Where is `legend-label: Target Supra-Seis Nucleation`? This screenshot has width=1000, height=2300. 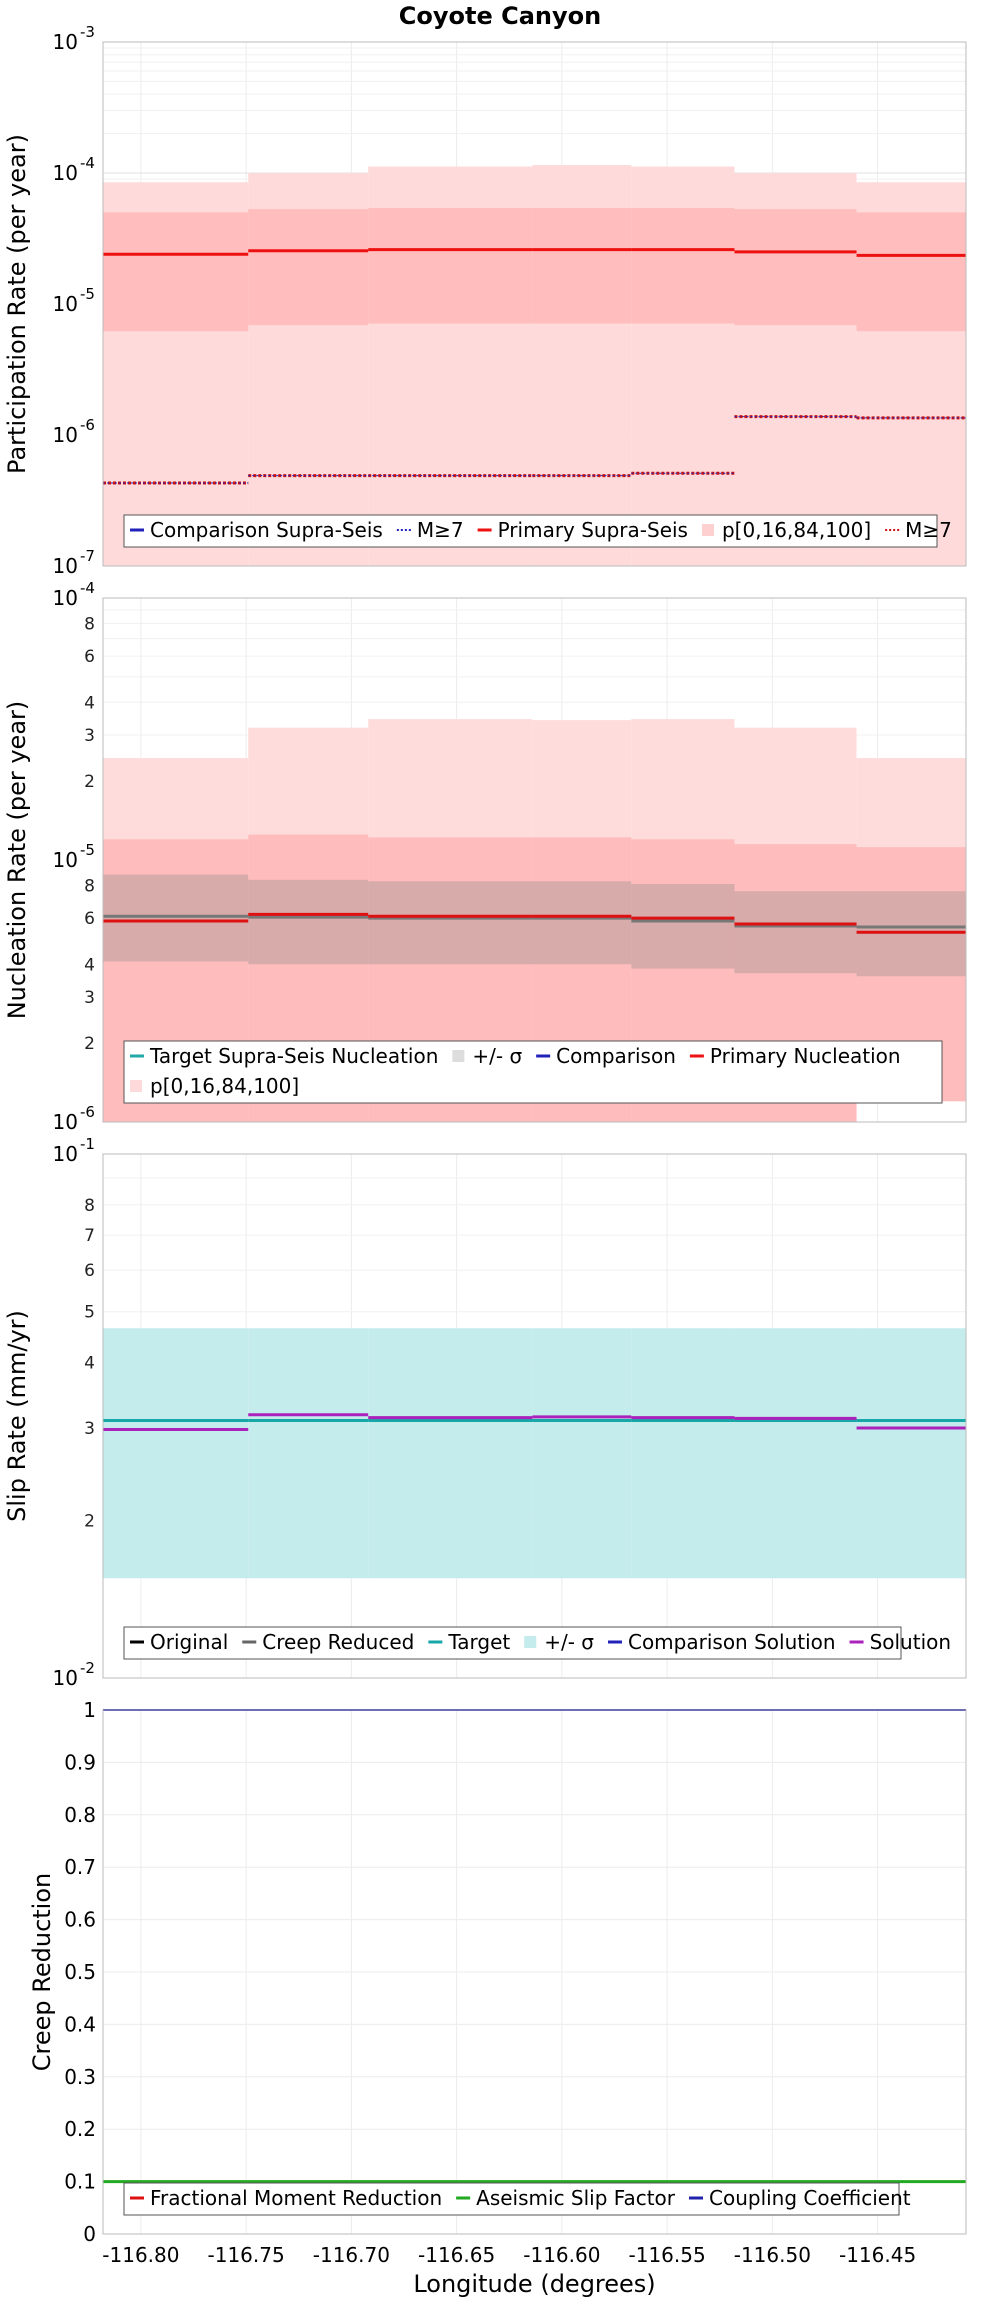
legend-label: Target Supra-Seis Nucleation is located at coordinates (293, 1056).